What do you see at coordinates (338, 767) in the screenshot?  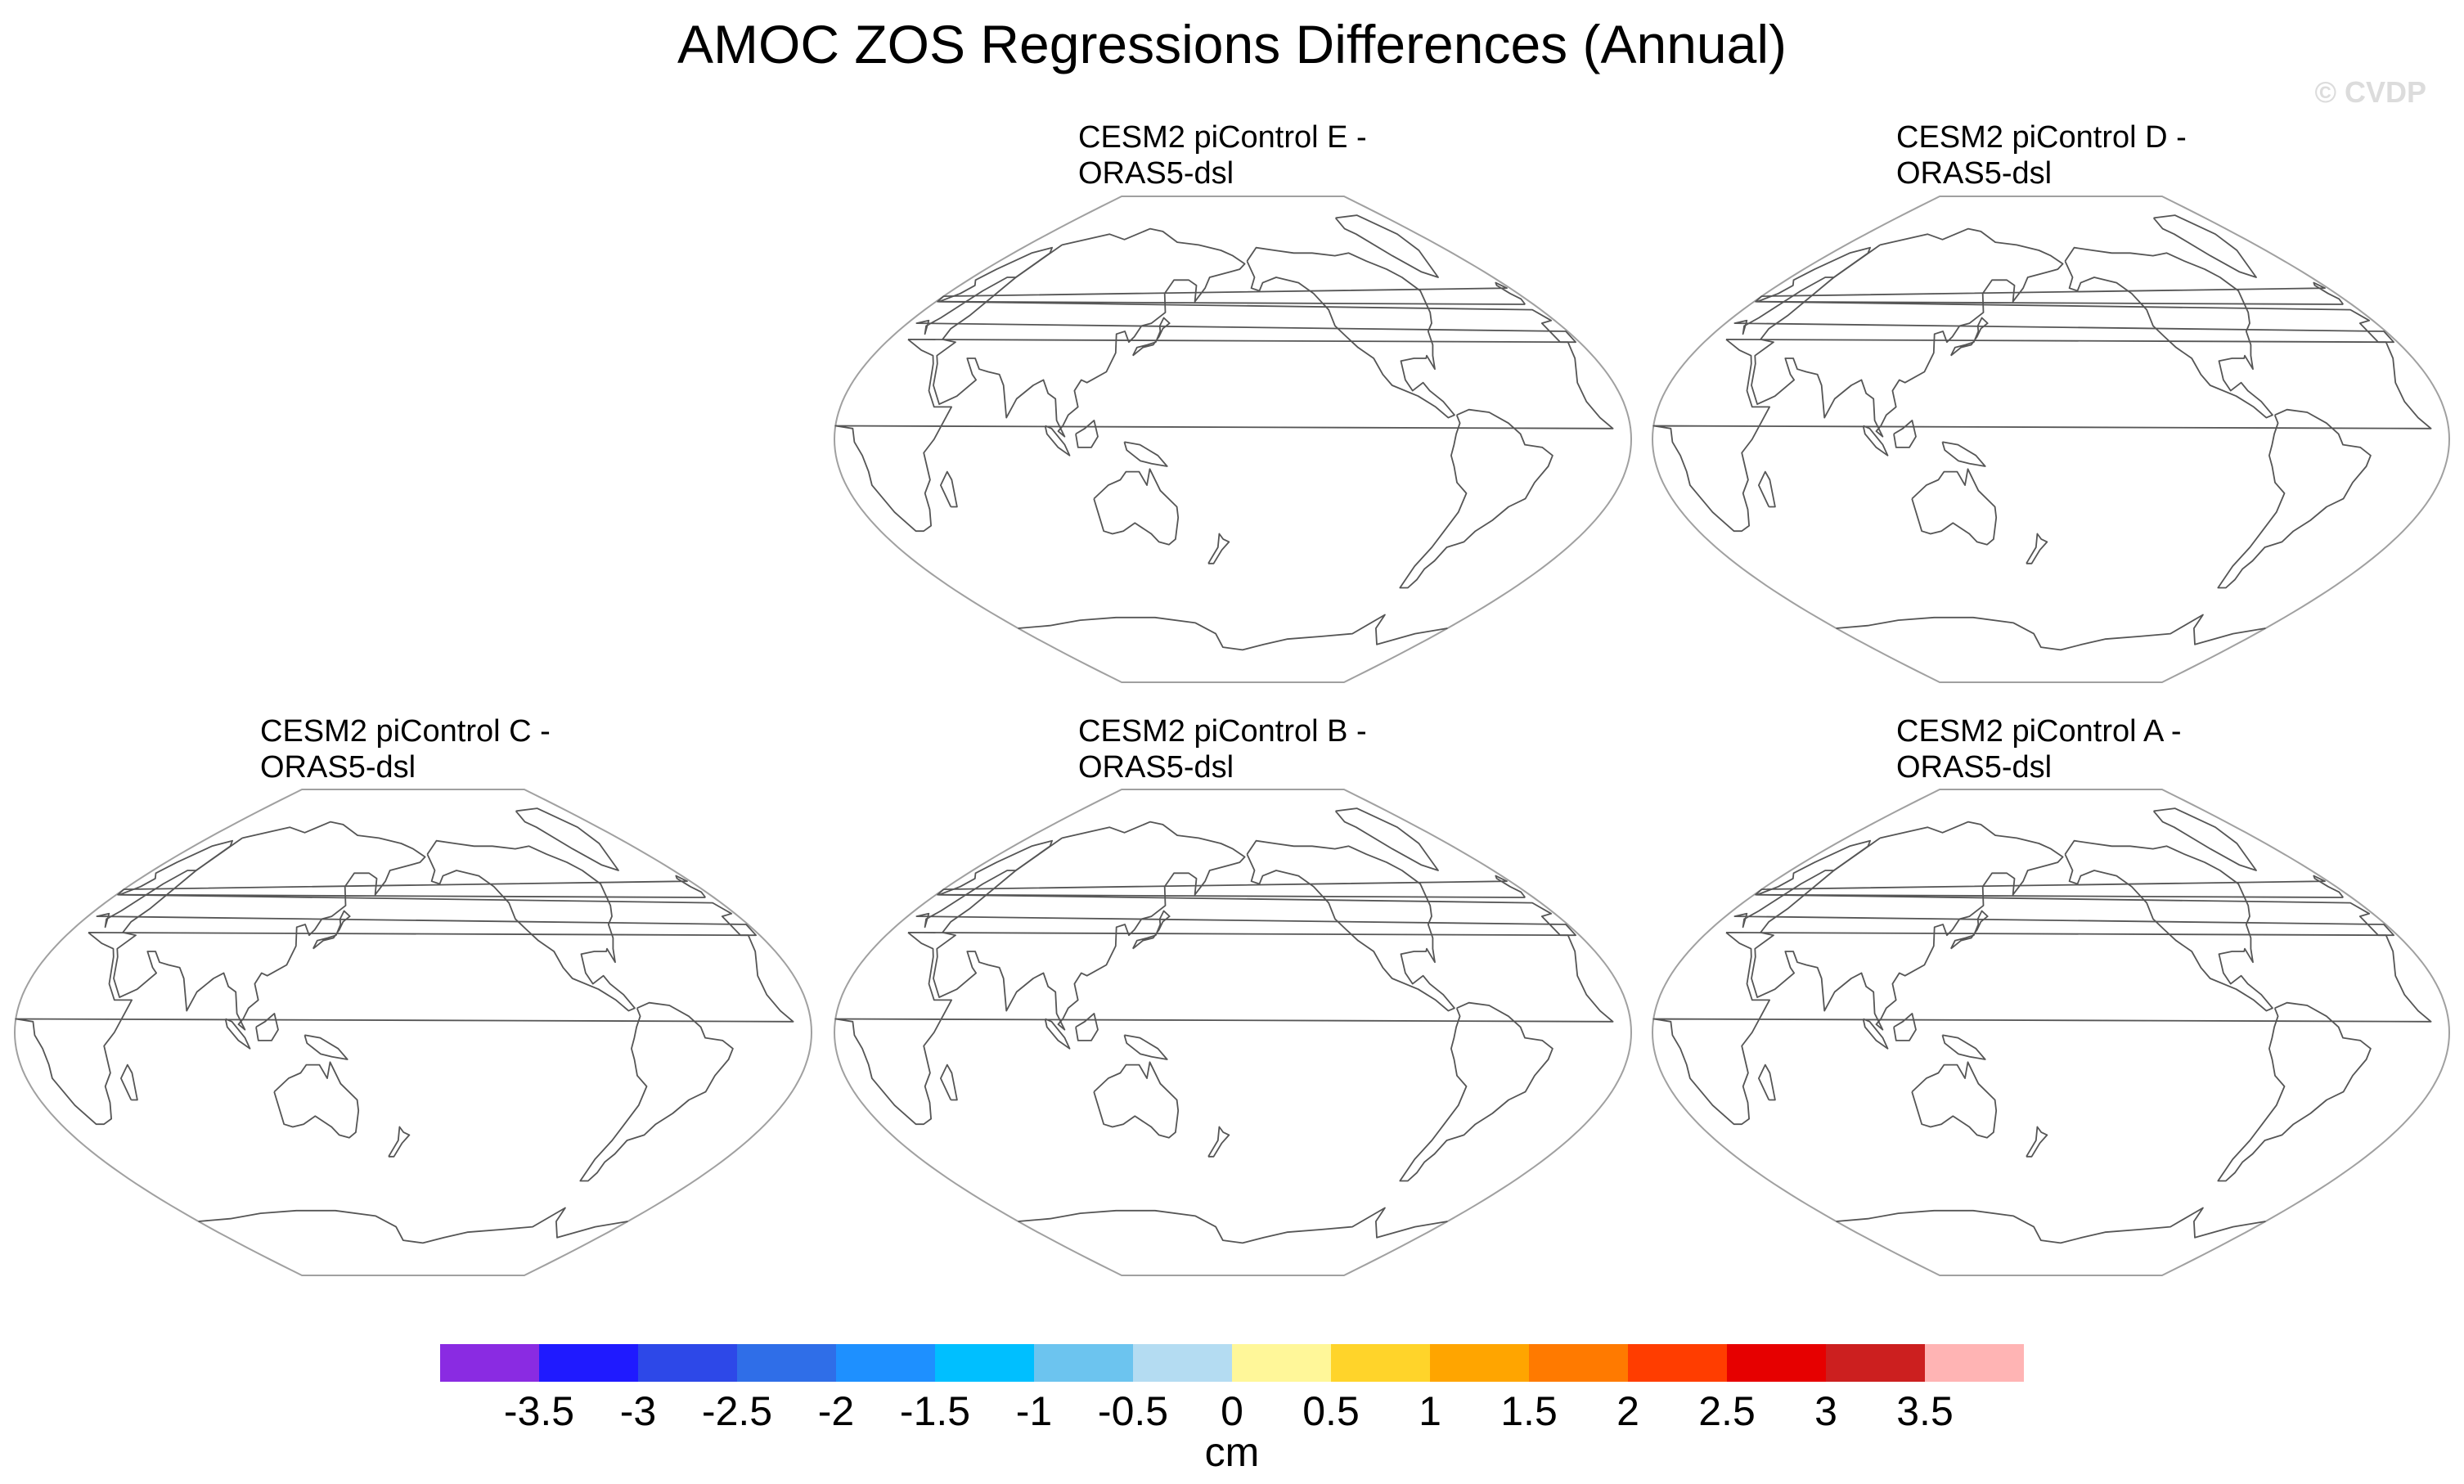 I see `panel-title-c-line2: ORAS5-dsl` at bounding box center [338, 767].